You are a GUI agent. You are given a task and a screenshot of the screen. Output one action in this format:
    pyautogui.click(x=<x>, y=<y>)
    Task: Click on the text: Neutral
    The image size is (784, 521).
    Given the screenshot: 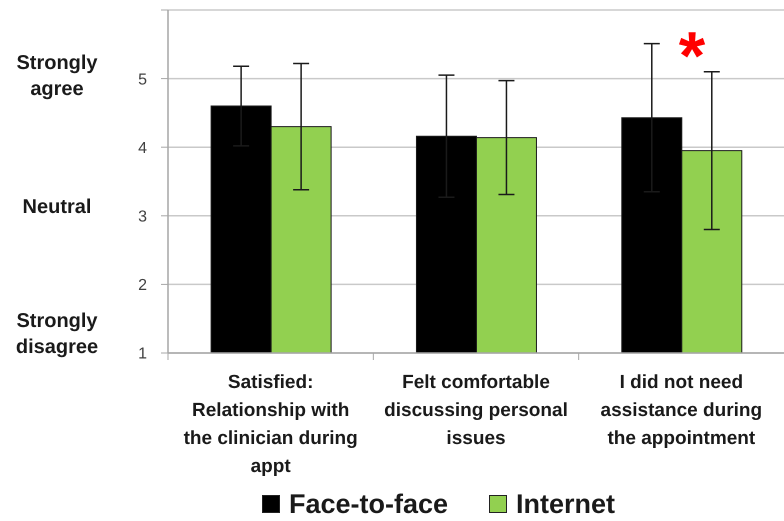 What is the action you would take?
    pyautogui.click(x=57, y=207)
    